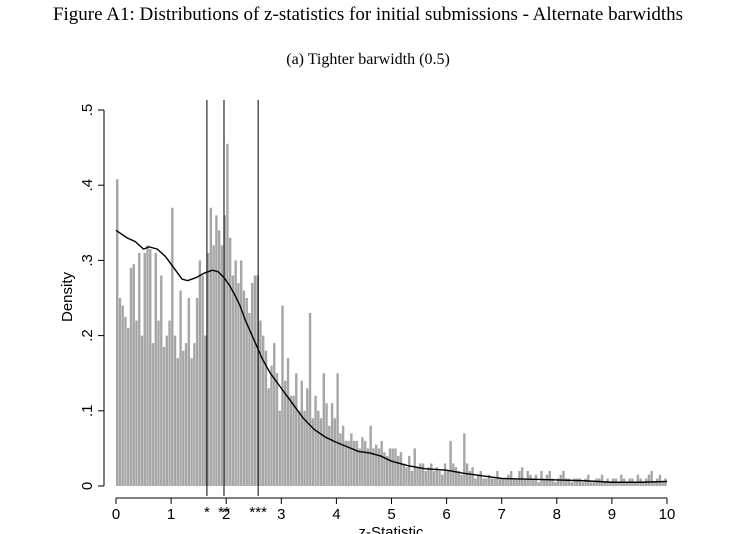  What do you see at coordinates (87, 411) in the screenshot?
I see `y-tick-label: .1` at bounding box center [87, 411].